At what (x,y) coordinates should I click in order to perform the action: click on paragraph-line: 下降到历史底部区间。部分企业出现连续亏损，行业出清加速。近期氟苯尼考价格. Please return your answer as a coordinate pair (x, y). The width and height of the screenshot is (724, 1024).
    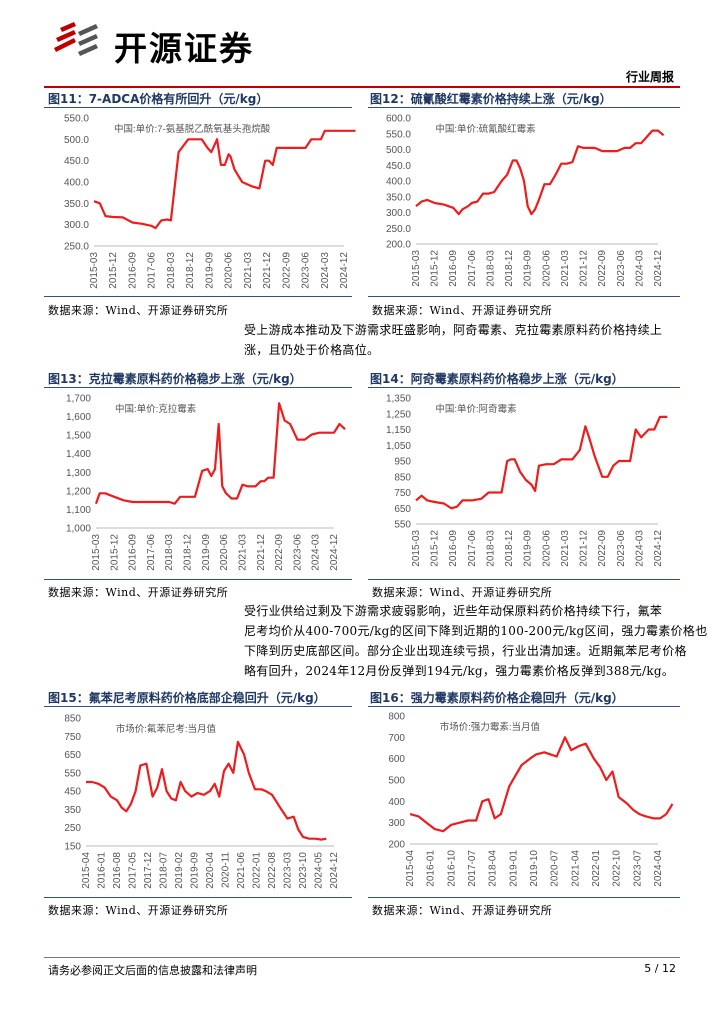
    Looking at the image, I should click on (465, 651).